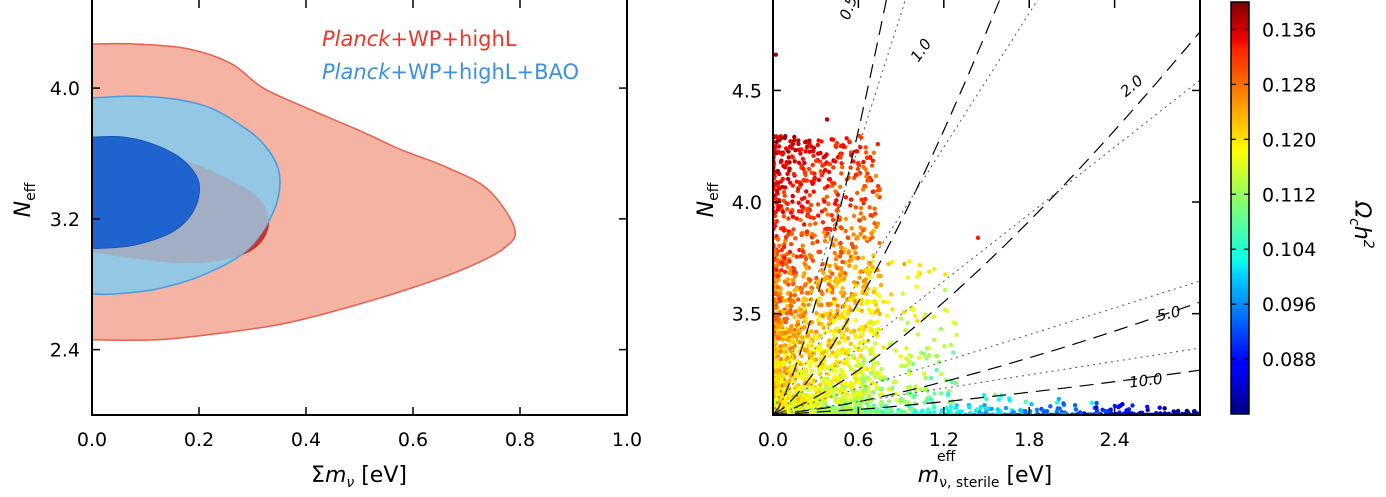  I want to click on colorbar: 0.088 0.096 0.104 0.112 0.120 0.128 0.136 Ωch2, so click(1303, 208).